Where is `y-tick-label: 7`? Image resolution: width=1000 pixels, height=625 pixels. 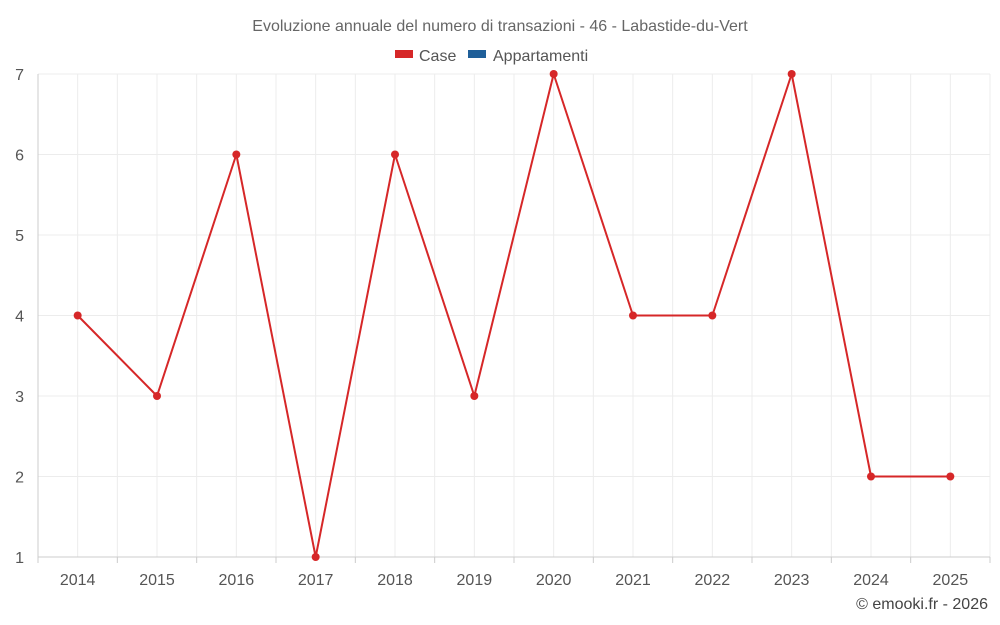
y-tick-label: 7 is located at coordinates (19, 75).